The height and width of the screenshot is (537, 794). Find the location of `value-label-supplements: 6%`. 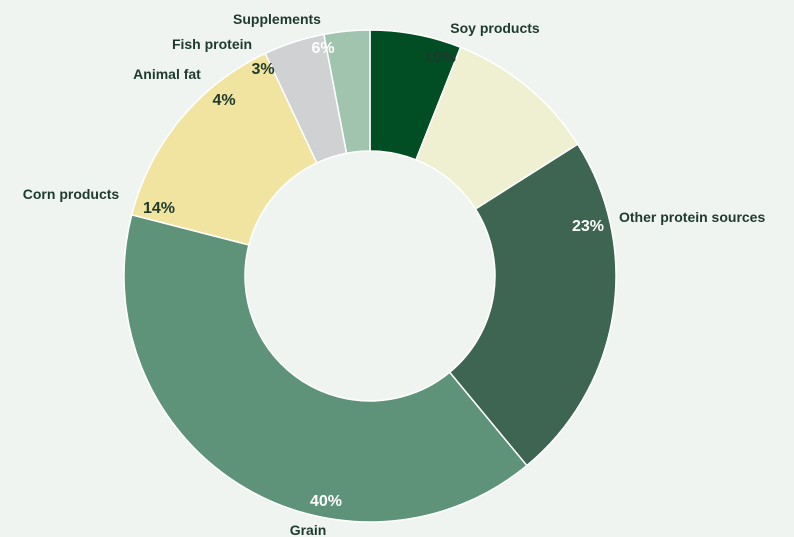

value-label-supplements: 6% is located at coordinates (322, 48).